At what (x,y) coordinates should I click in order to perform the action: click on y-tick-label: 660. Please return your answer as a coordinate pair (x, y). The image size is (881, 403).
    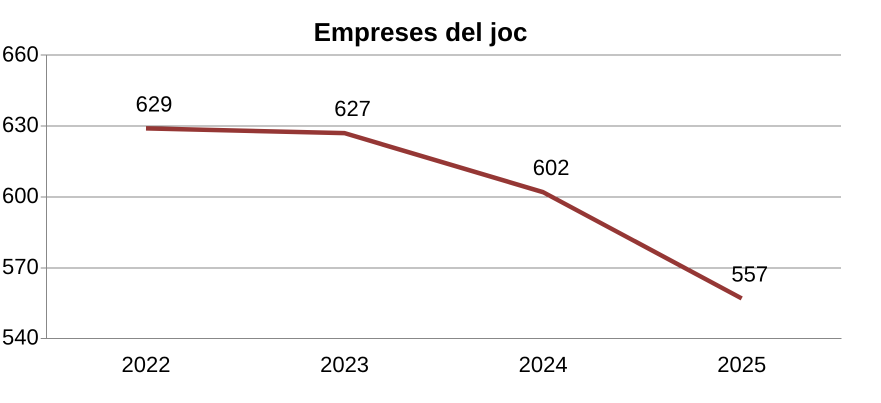
    Looking at the image, I should click on (20, 53).